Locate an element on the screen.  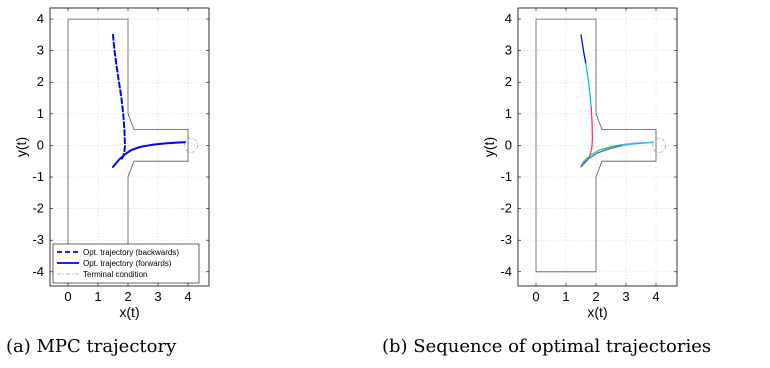
caption-a: (a) MPC trajectory is located at coordinates (91, 346).